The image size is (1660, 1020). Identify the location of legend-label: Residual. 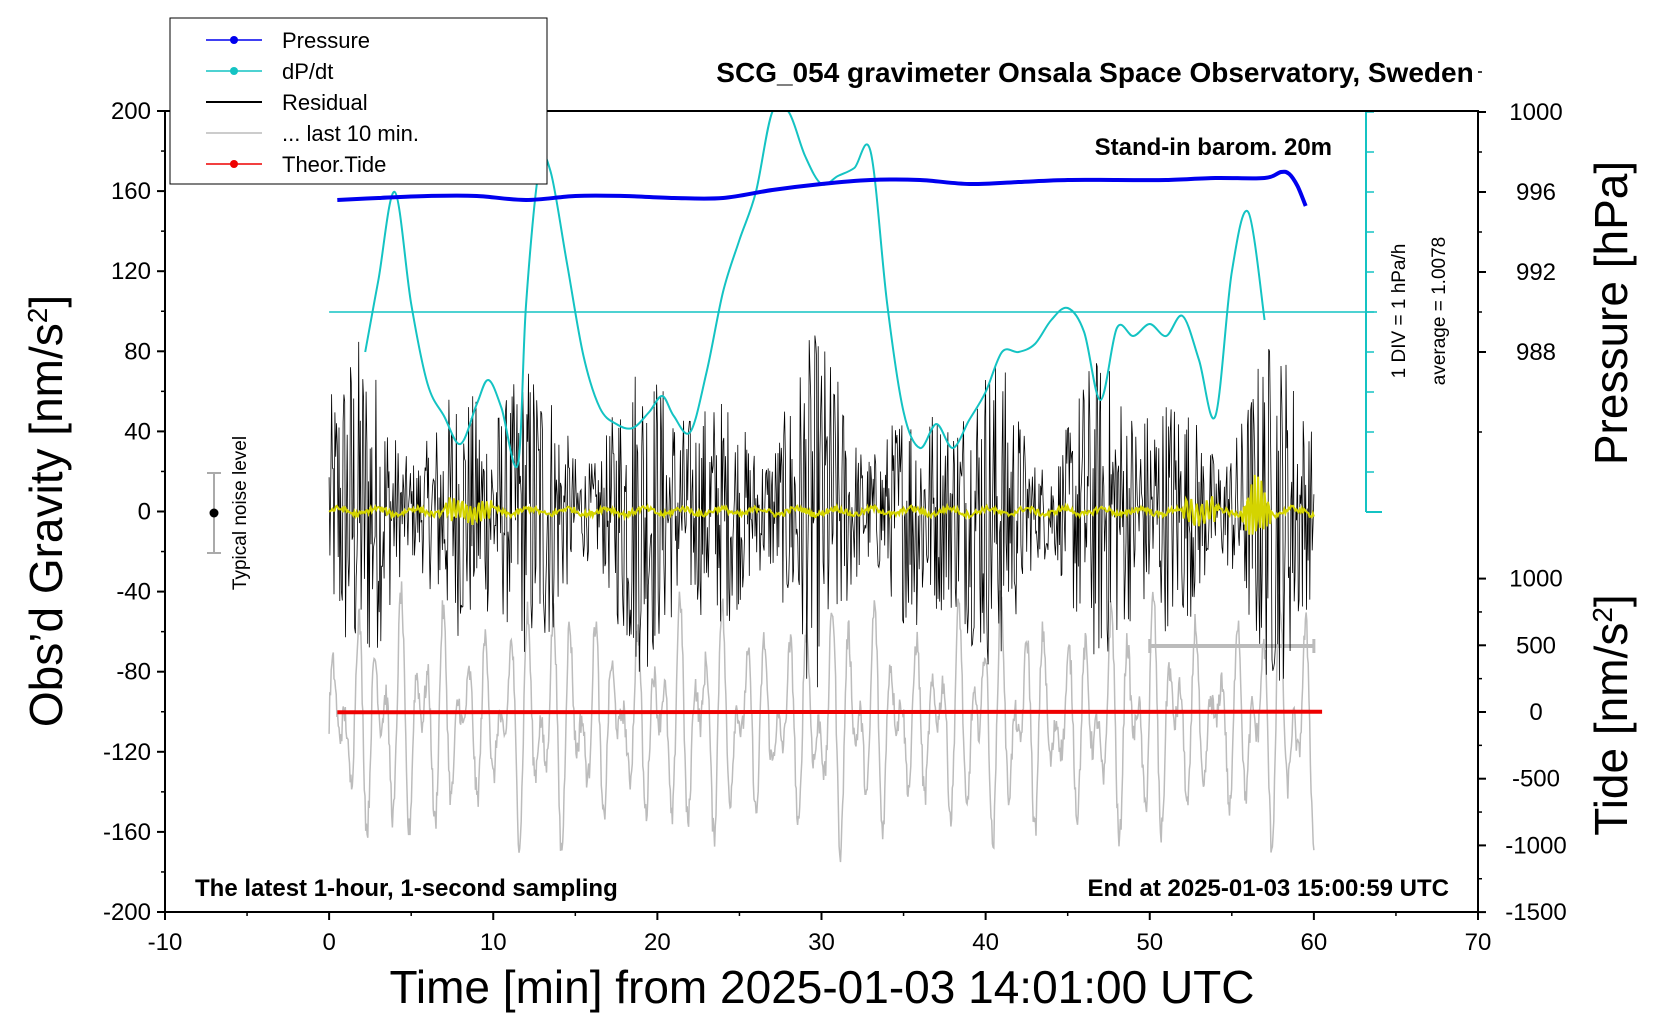
(325, 102).